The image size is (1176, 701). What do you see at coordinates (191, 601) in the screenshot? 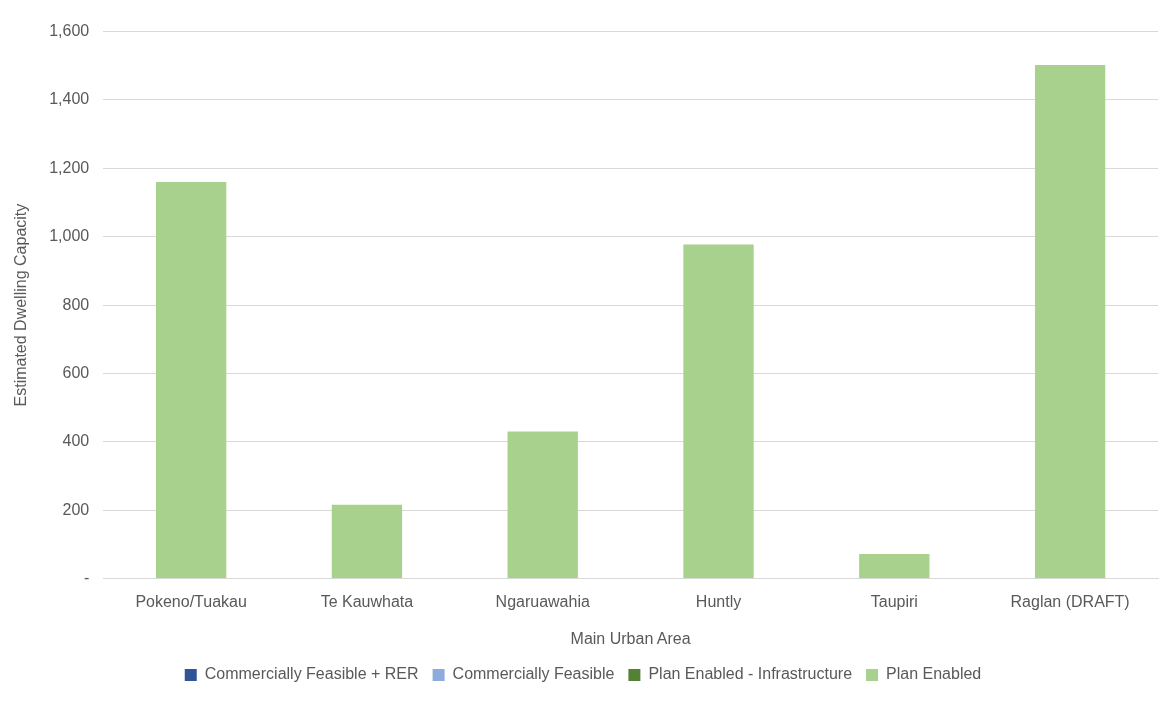
I see `x-tick-label: Pokeno/Tuakau` at bounding box center [191, 601].